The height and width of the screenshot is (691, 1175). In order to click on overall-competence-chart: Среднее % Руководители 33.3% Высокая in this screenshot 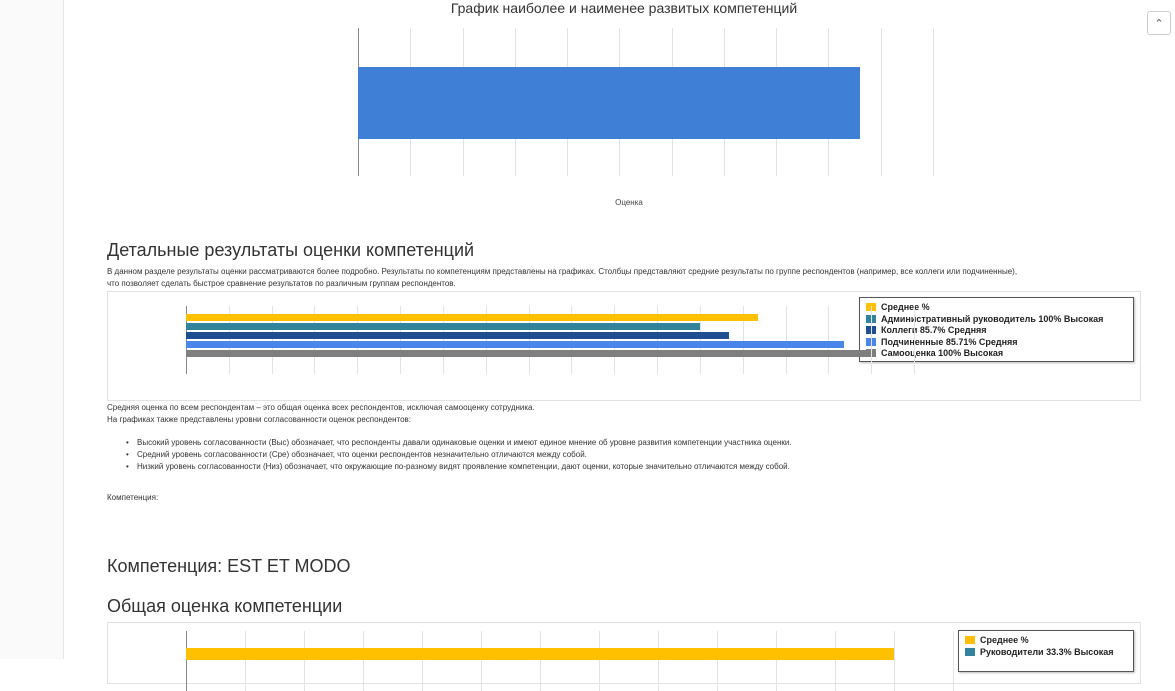, I will do `click(624, 656)`.